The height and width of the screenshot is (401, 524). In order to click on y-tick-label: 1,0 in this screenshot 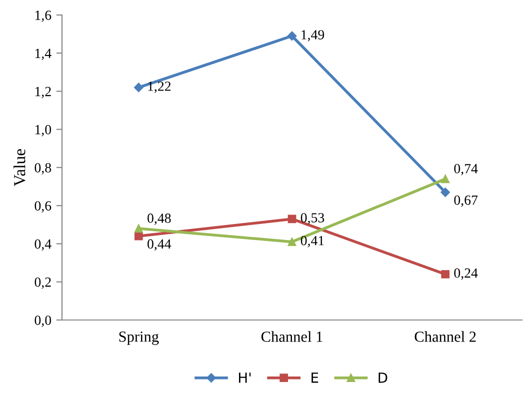, I will do `click(43, 130)`.